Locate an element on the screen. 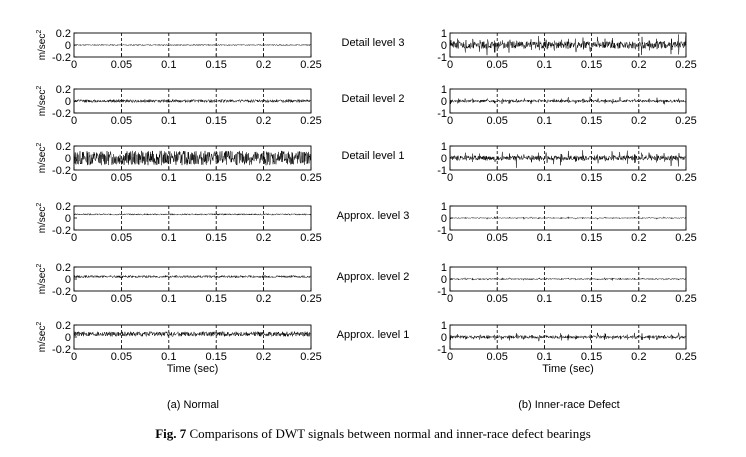 Image resolution: width=746 pixels, height=457 pixels. normal-subplot-4: 0 0.05 0.1 0.15 0.2 0.250.20-0.2m/sec2 is located at coordinates (179, 222).